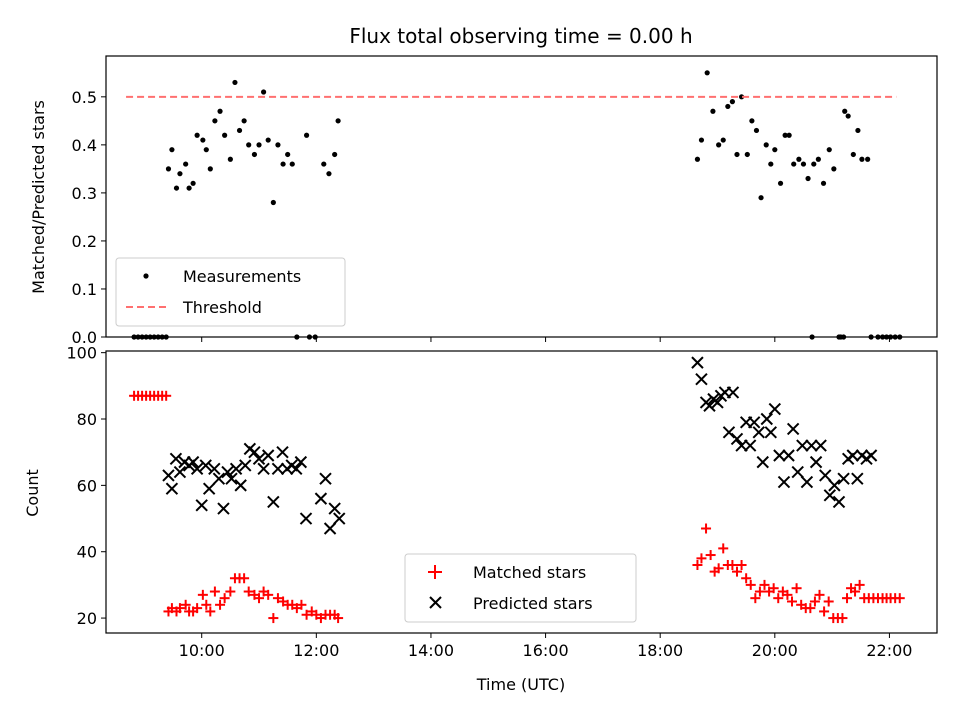 Image resolution: width=960 pixels, height=720 pixels. I want to click on bottom-xtick-label: 14:00, so click(431, 650).